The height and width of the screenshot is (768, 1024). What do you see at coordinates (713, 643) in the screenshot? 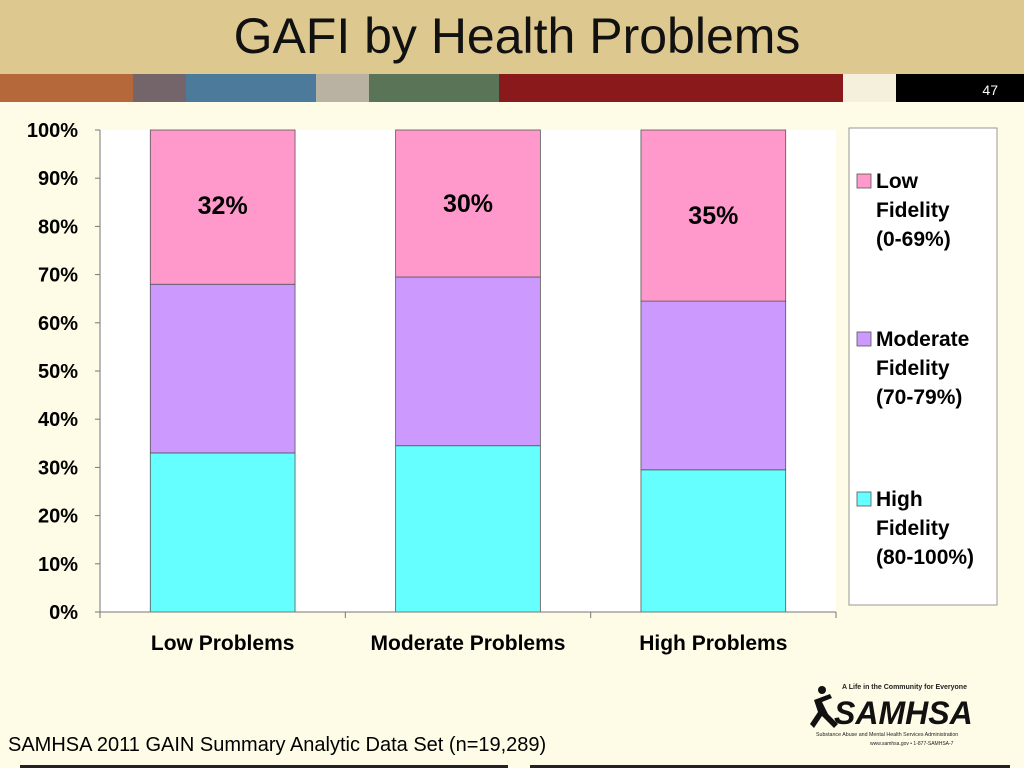
I see `x-category-label: High Problems` at bounding box center [713, 643].